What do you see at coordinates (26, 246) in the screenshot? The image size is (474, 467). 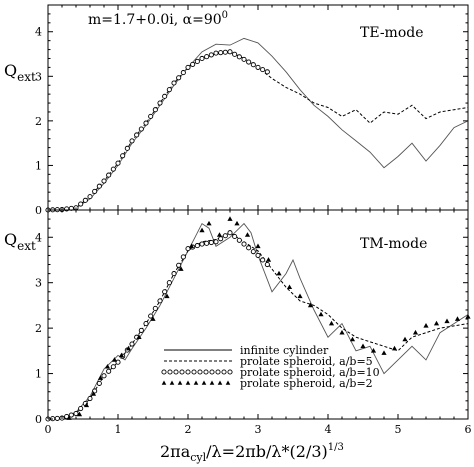 I see `tm-ylabel-sub: ext` at bounding box center [26, 246].